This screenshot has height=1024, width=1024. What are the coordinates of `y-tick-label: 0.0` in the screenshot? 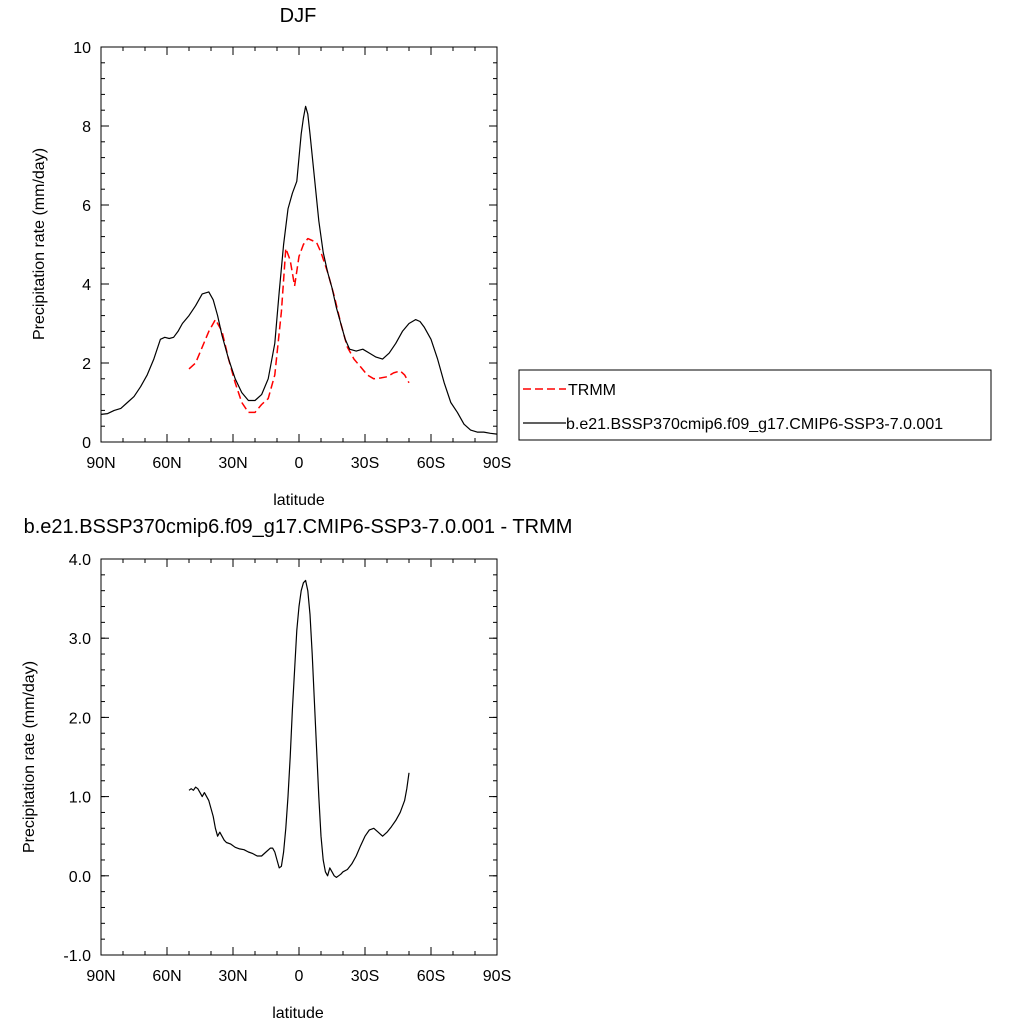 It's located at (80, 877).